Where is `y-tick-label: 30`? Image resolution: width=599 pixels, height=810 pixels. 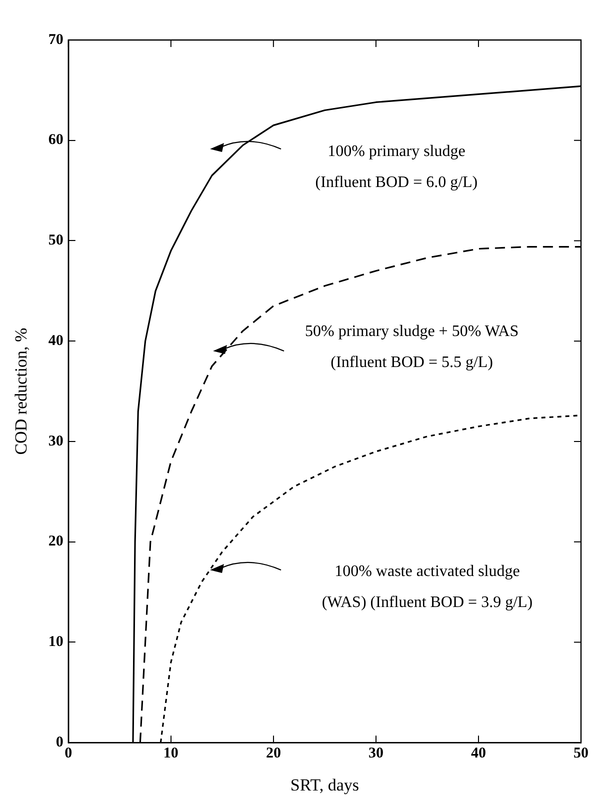 y-tick-label: 30 is located at coordinates (56, 441).